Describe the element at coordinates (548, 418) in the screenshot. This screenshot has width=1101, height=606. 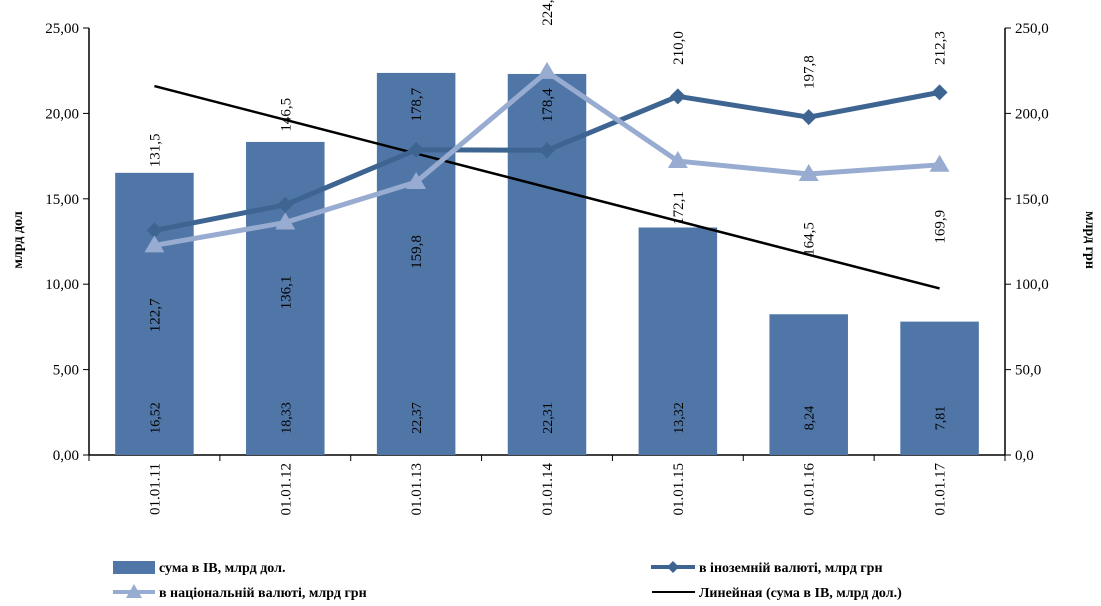
I see `bar-value-label: 22,31` at that location.